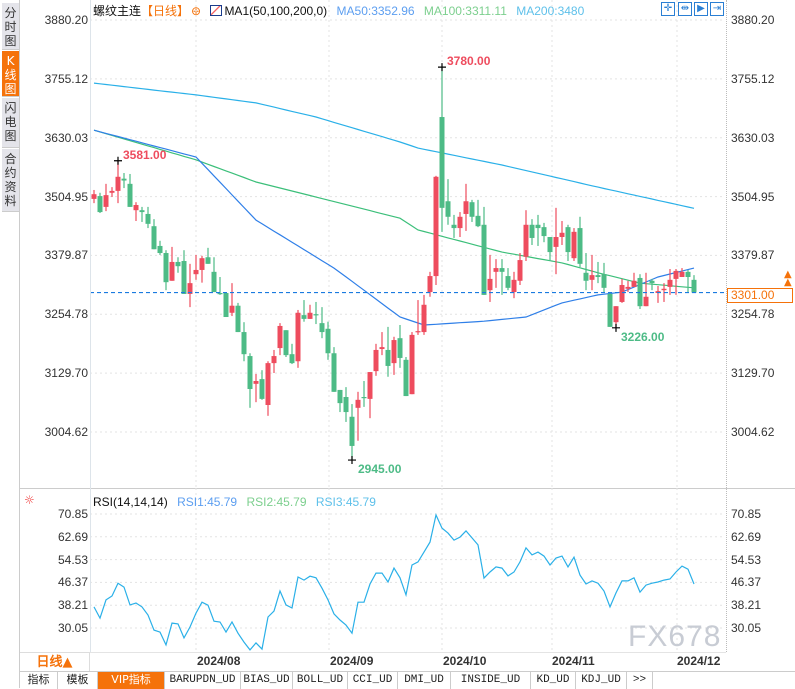 Image resolution: width=795 pixels, height=689 pixels. I want to click on tab-bias: BIAS_UD, so click(267, 680).